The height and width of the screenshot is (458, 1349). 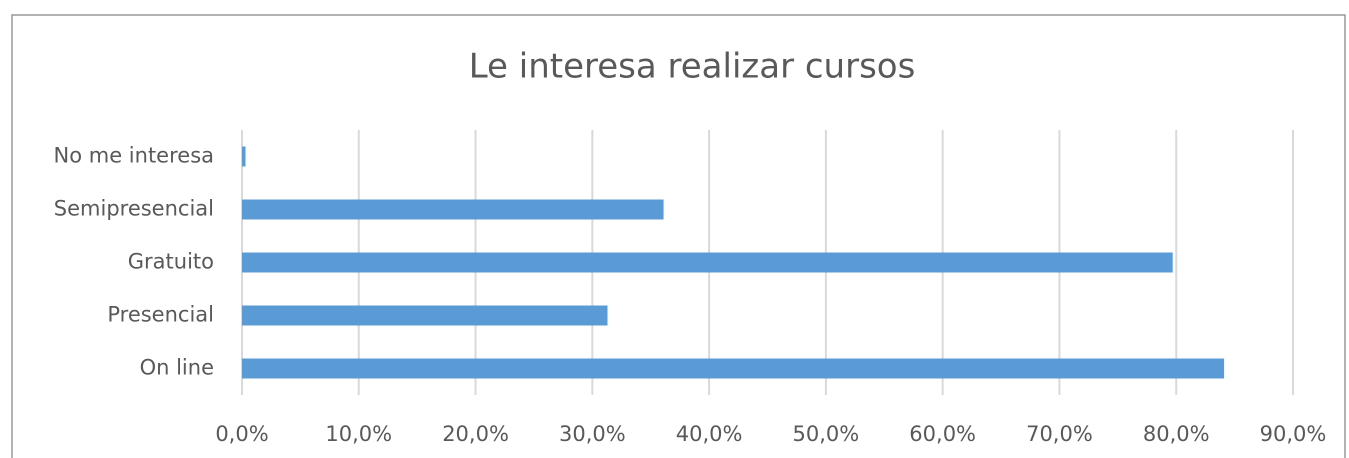 I want to click on x-tick-label: 90,0%, so click(x=1293, y=434).